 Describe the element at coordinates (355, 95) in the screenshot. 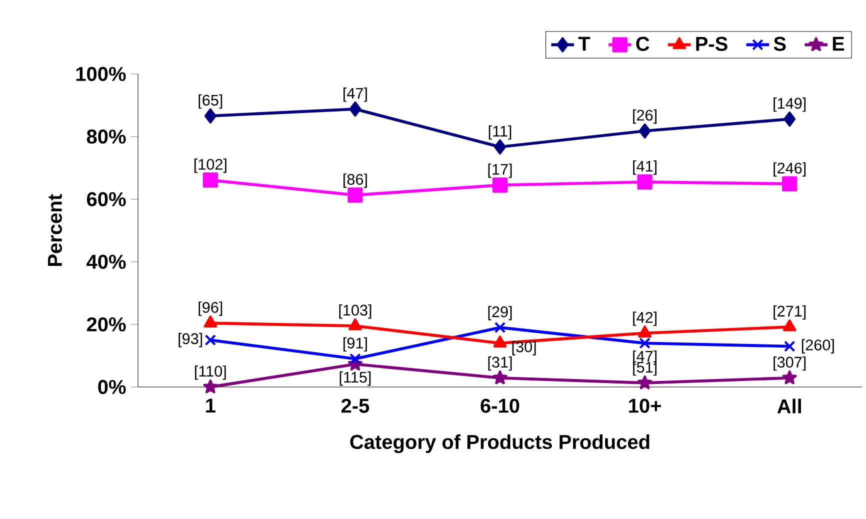

I see `annotation: [47]` at that location.